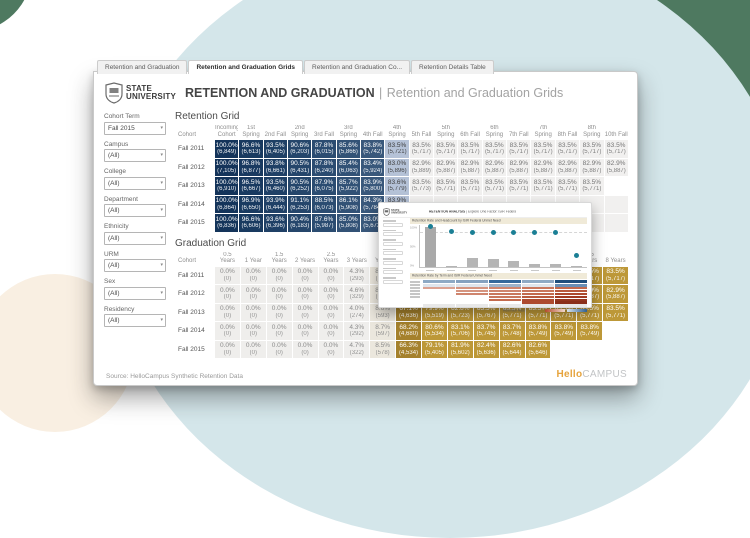 Image resolution: width=750 pixels, height=538 pixels. I want to click on cohort-label: Fall 2011, so click(191, 275).